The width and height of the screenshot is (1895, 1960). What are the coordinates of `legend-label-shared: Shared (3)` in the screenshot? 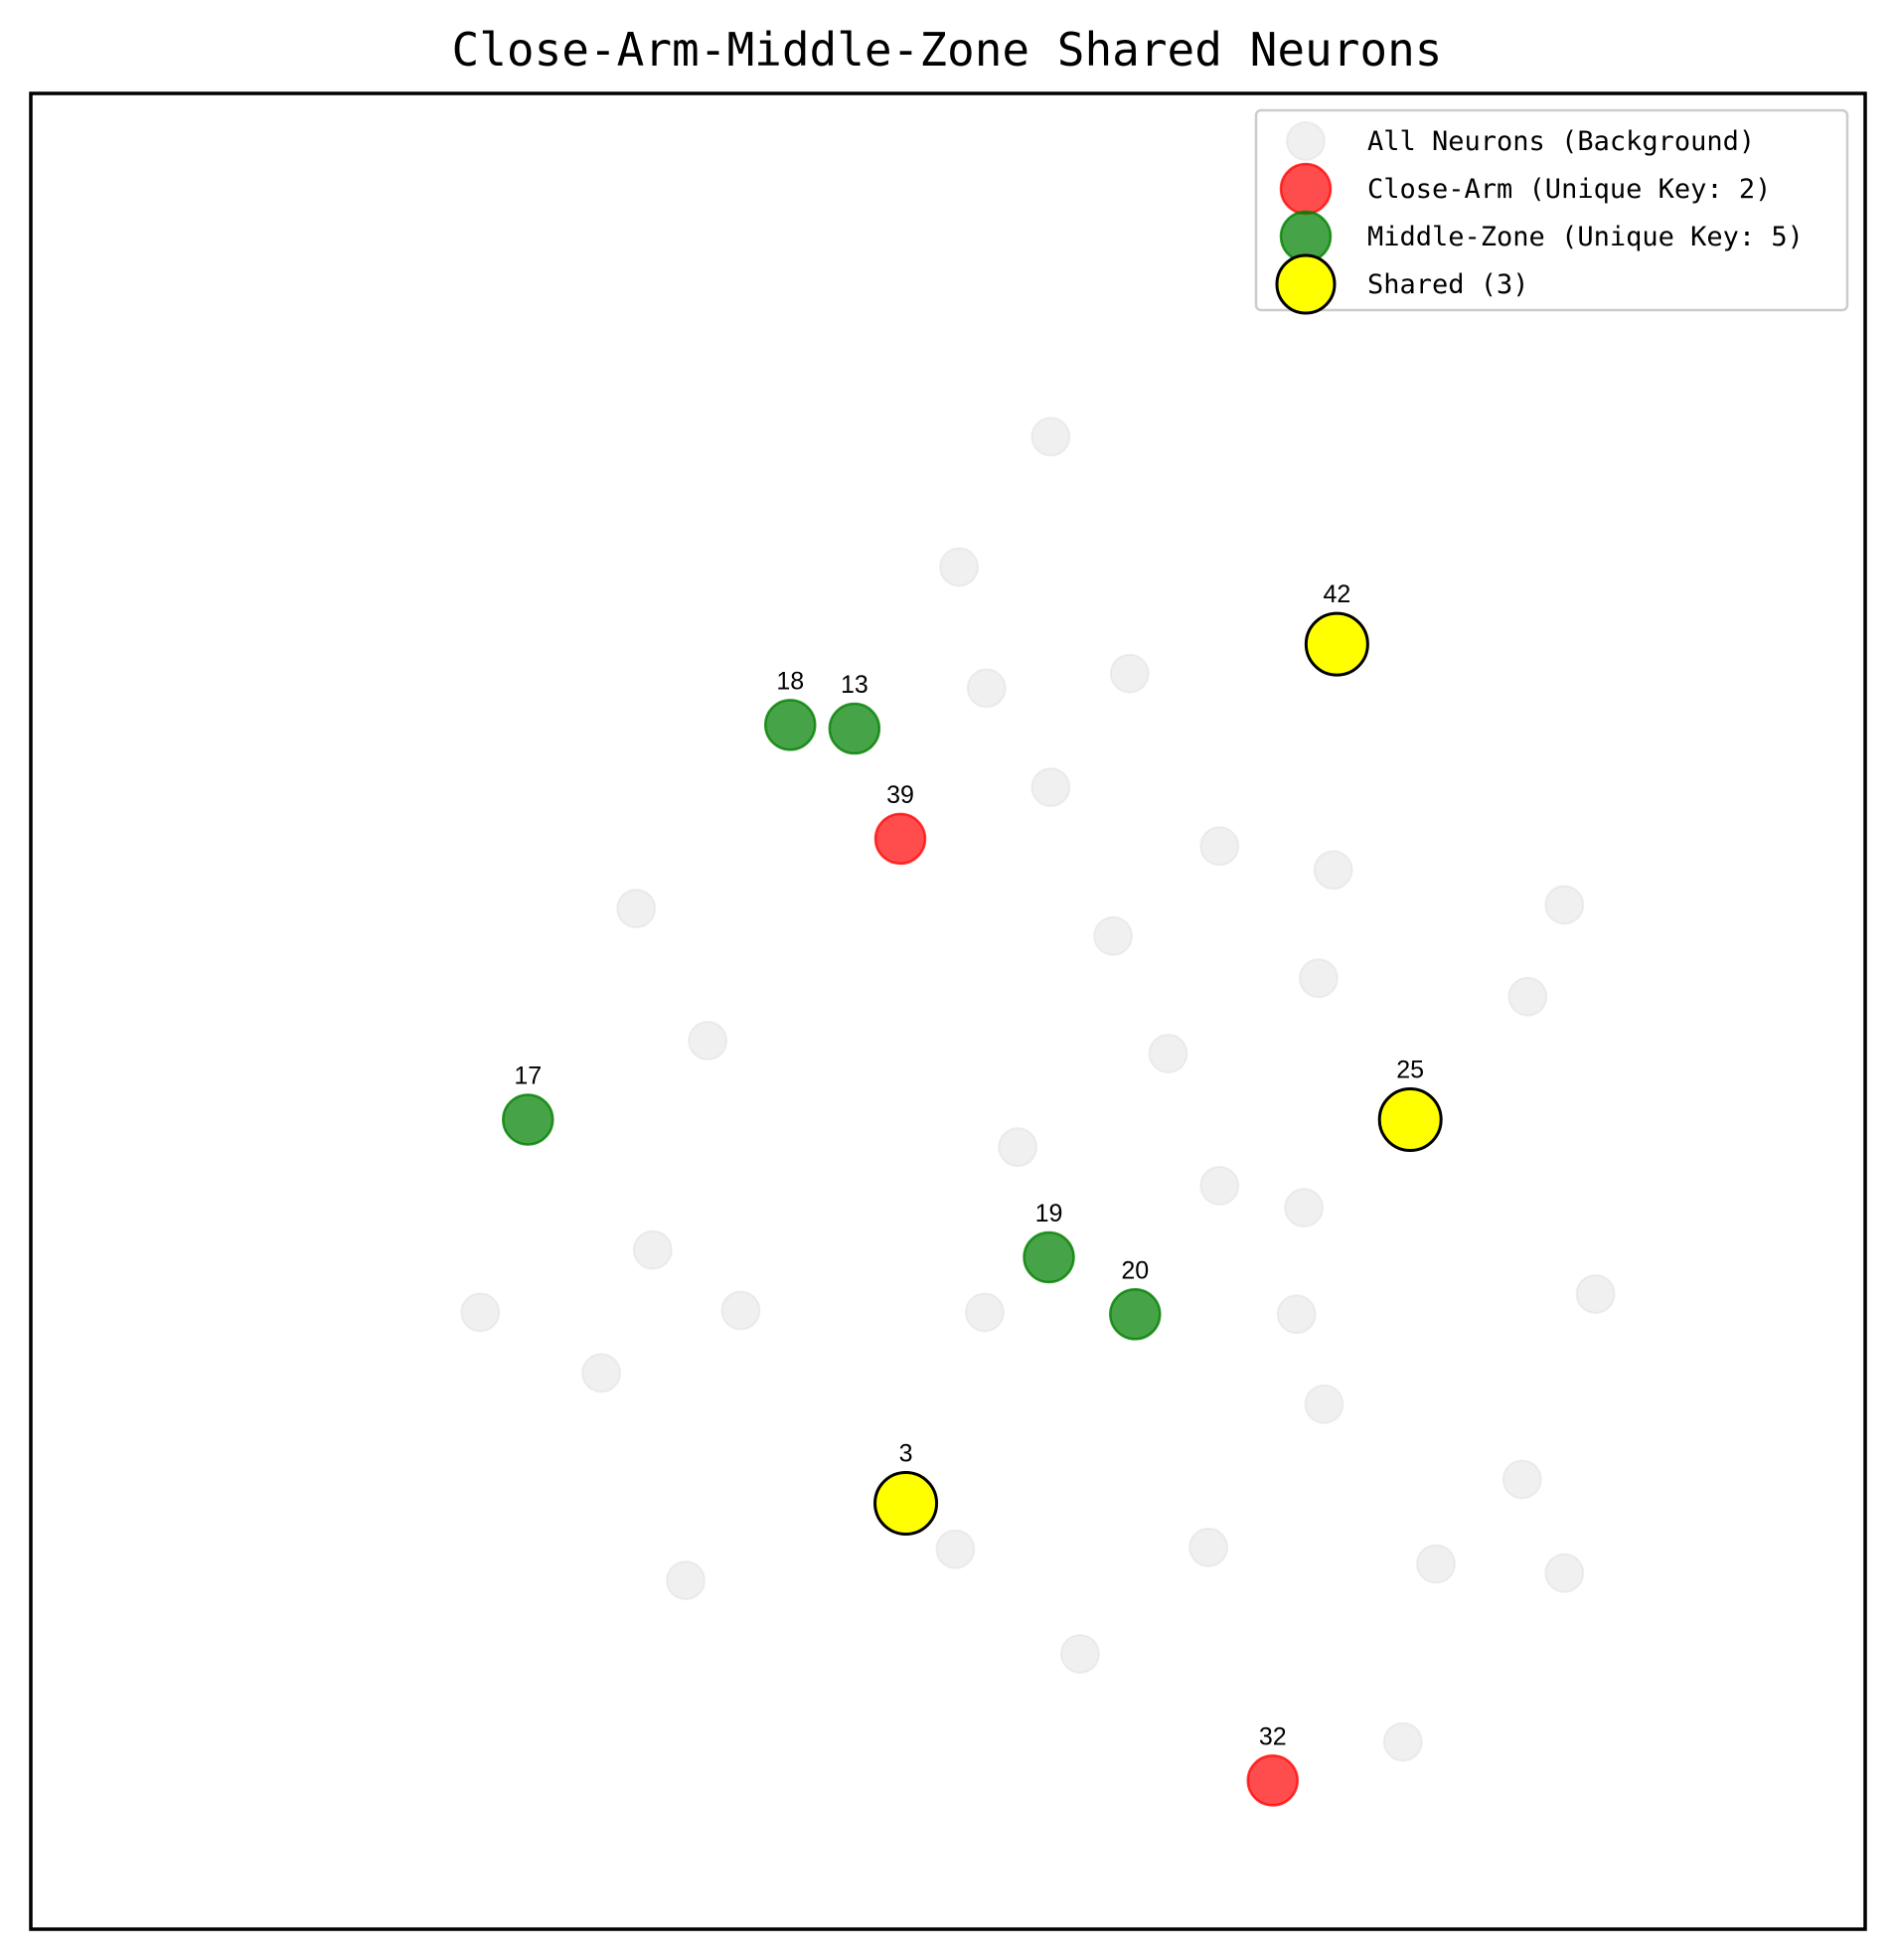 It's located at (1448, 284).